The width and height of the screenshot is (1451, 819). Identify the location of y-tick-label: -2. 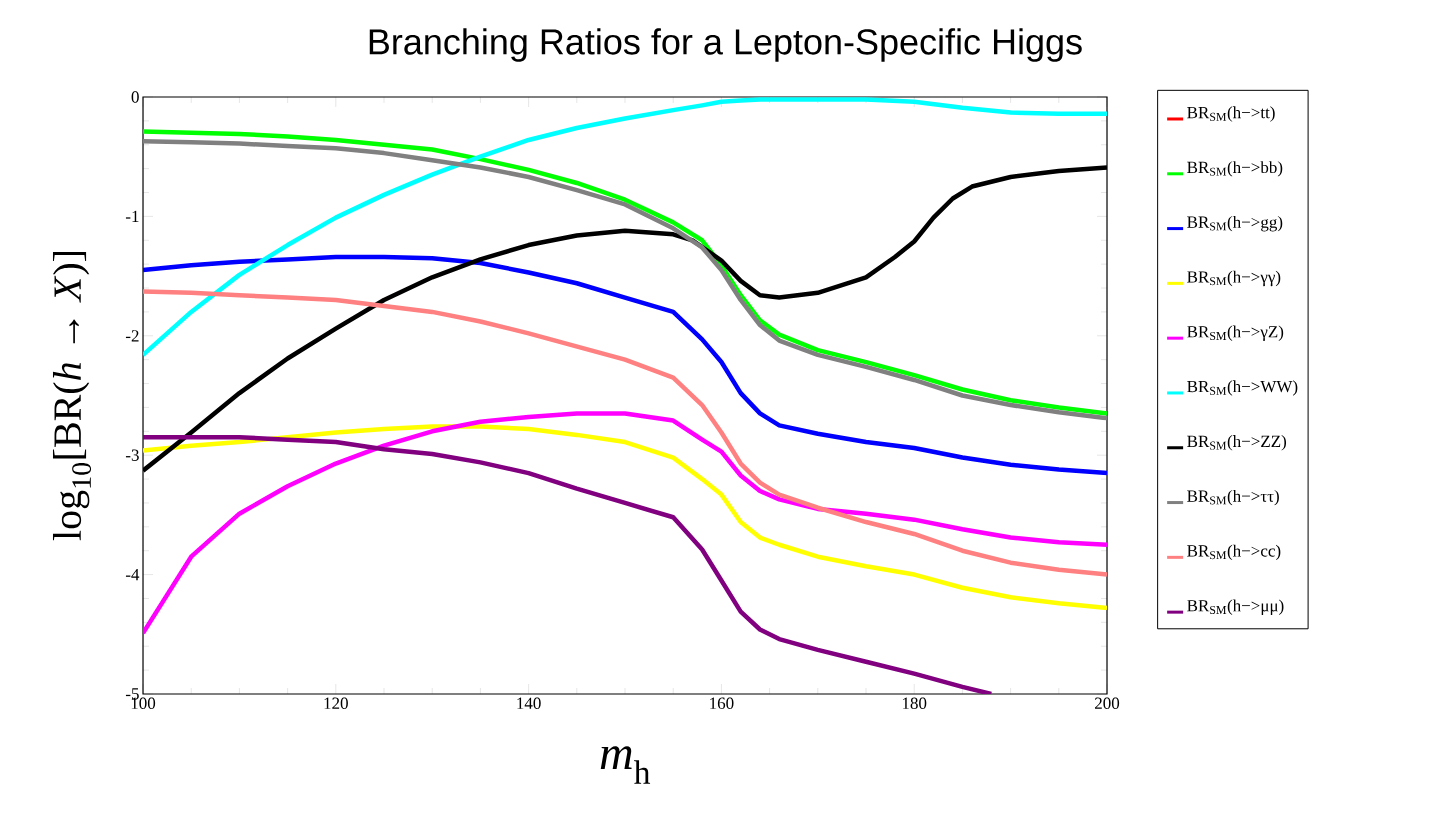
(132, 336).